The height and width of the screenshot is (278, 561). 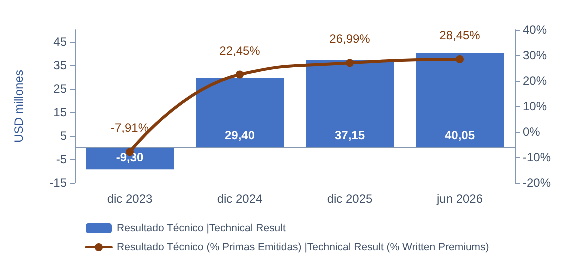 I want to click on y-tick-label: 25, so click(x=61, y=89).